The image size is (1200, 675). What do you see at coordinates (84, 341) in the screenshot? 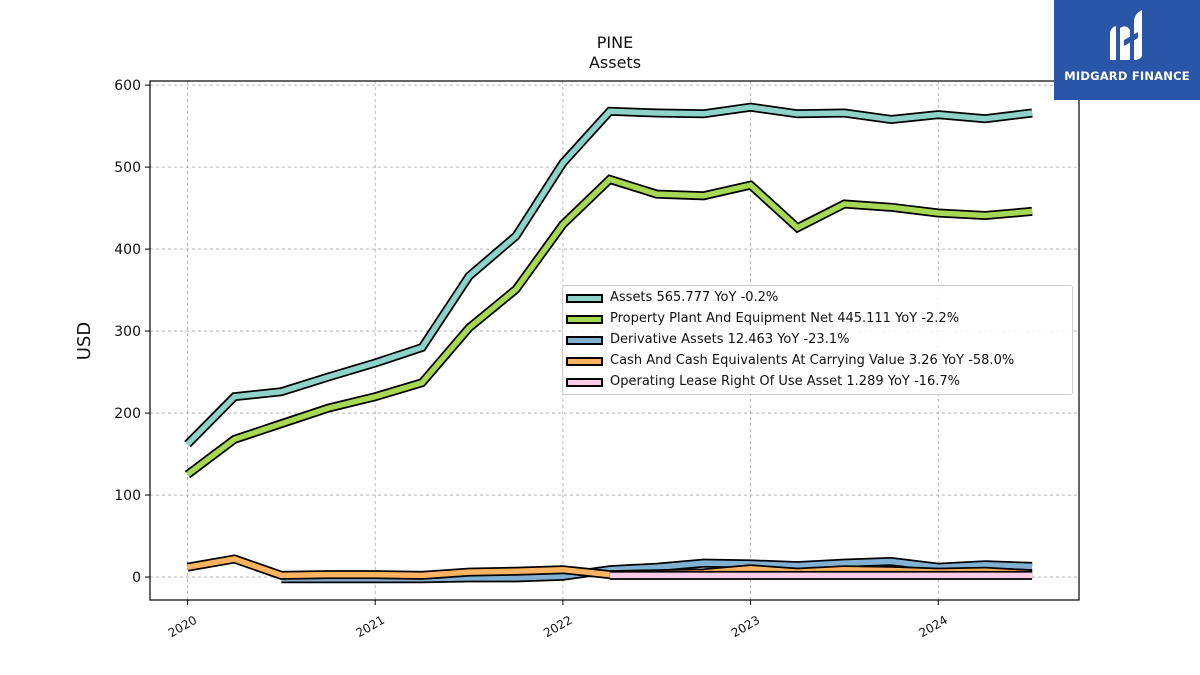
I see `y-axis-label: USD` at bounding box center [84, 341].